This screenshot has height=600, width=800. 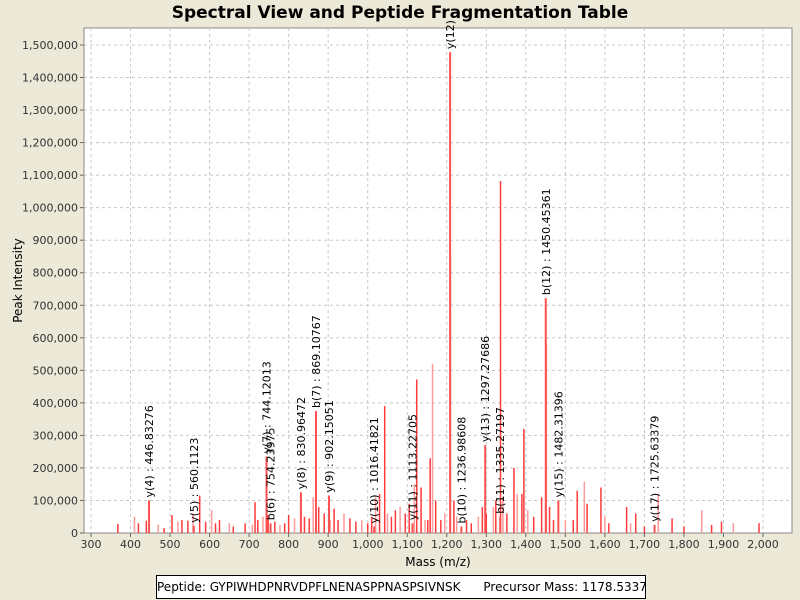 I want to click on x-tick-label: 1,300, so click(x=487, y=544).